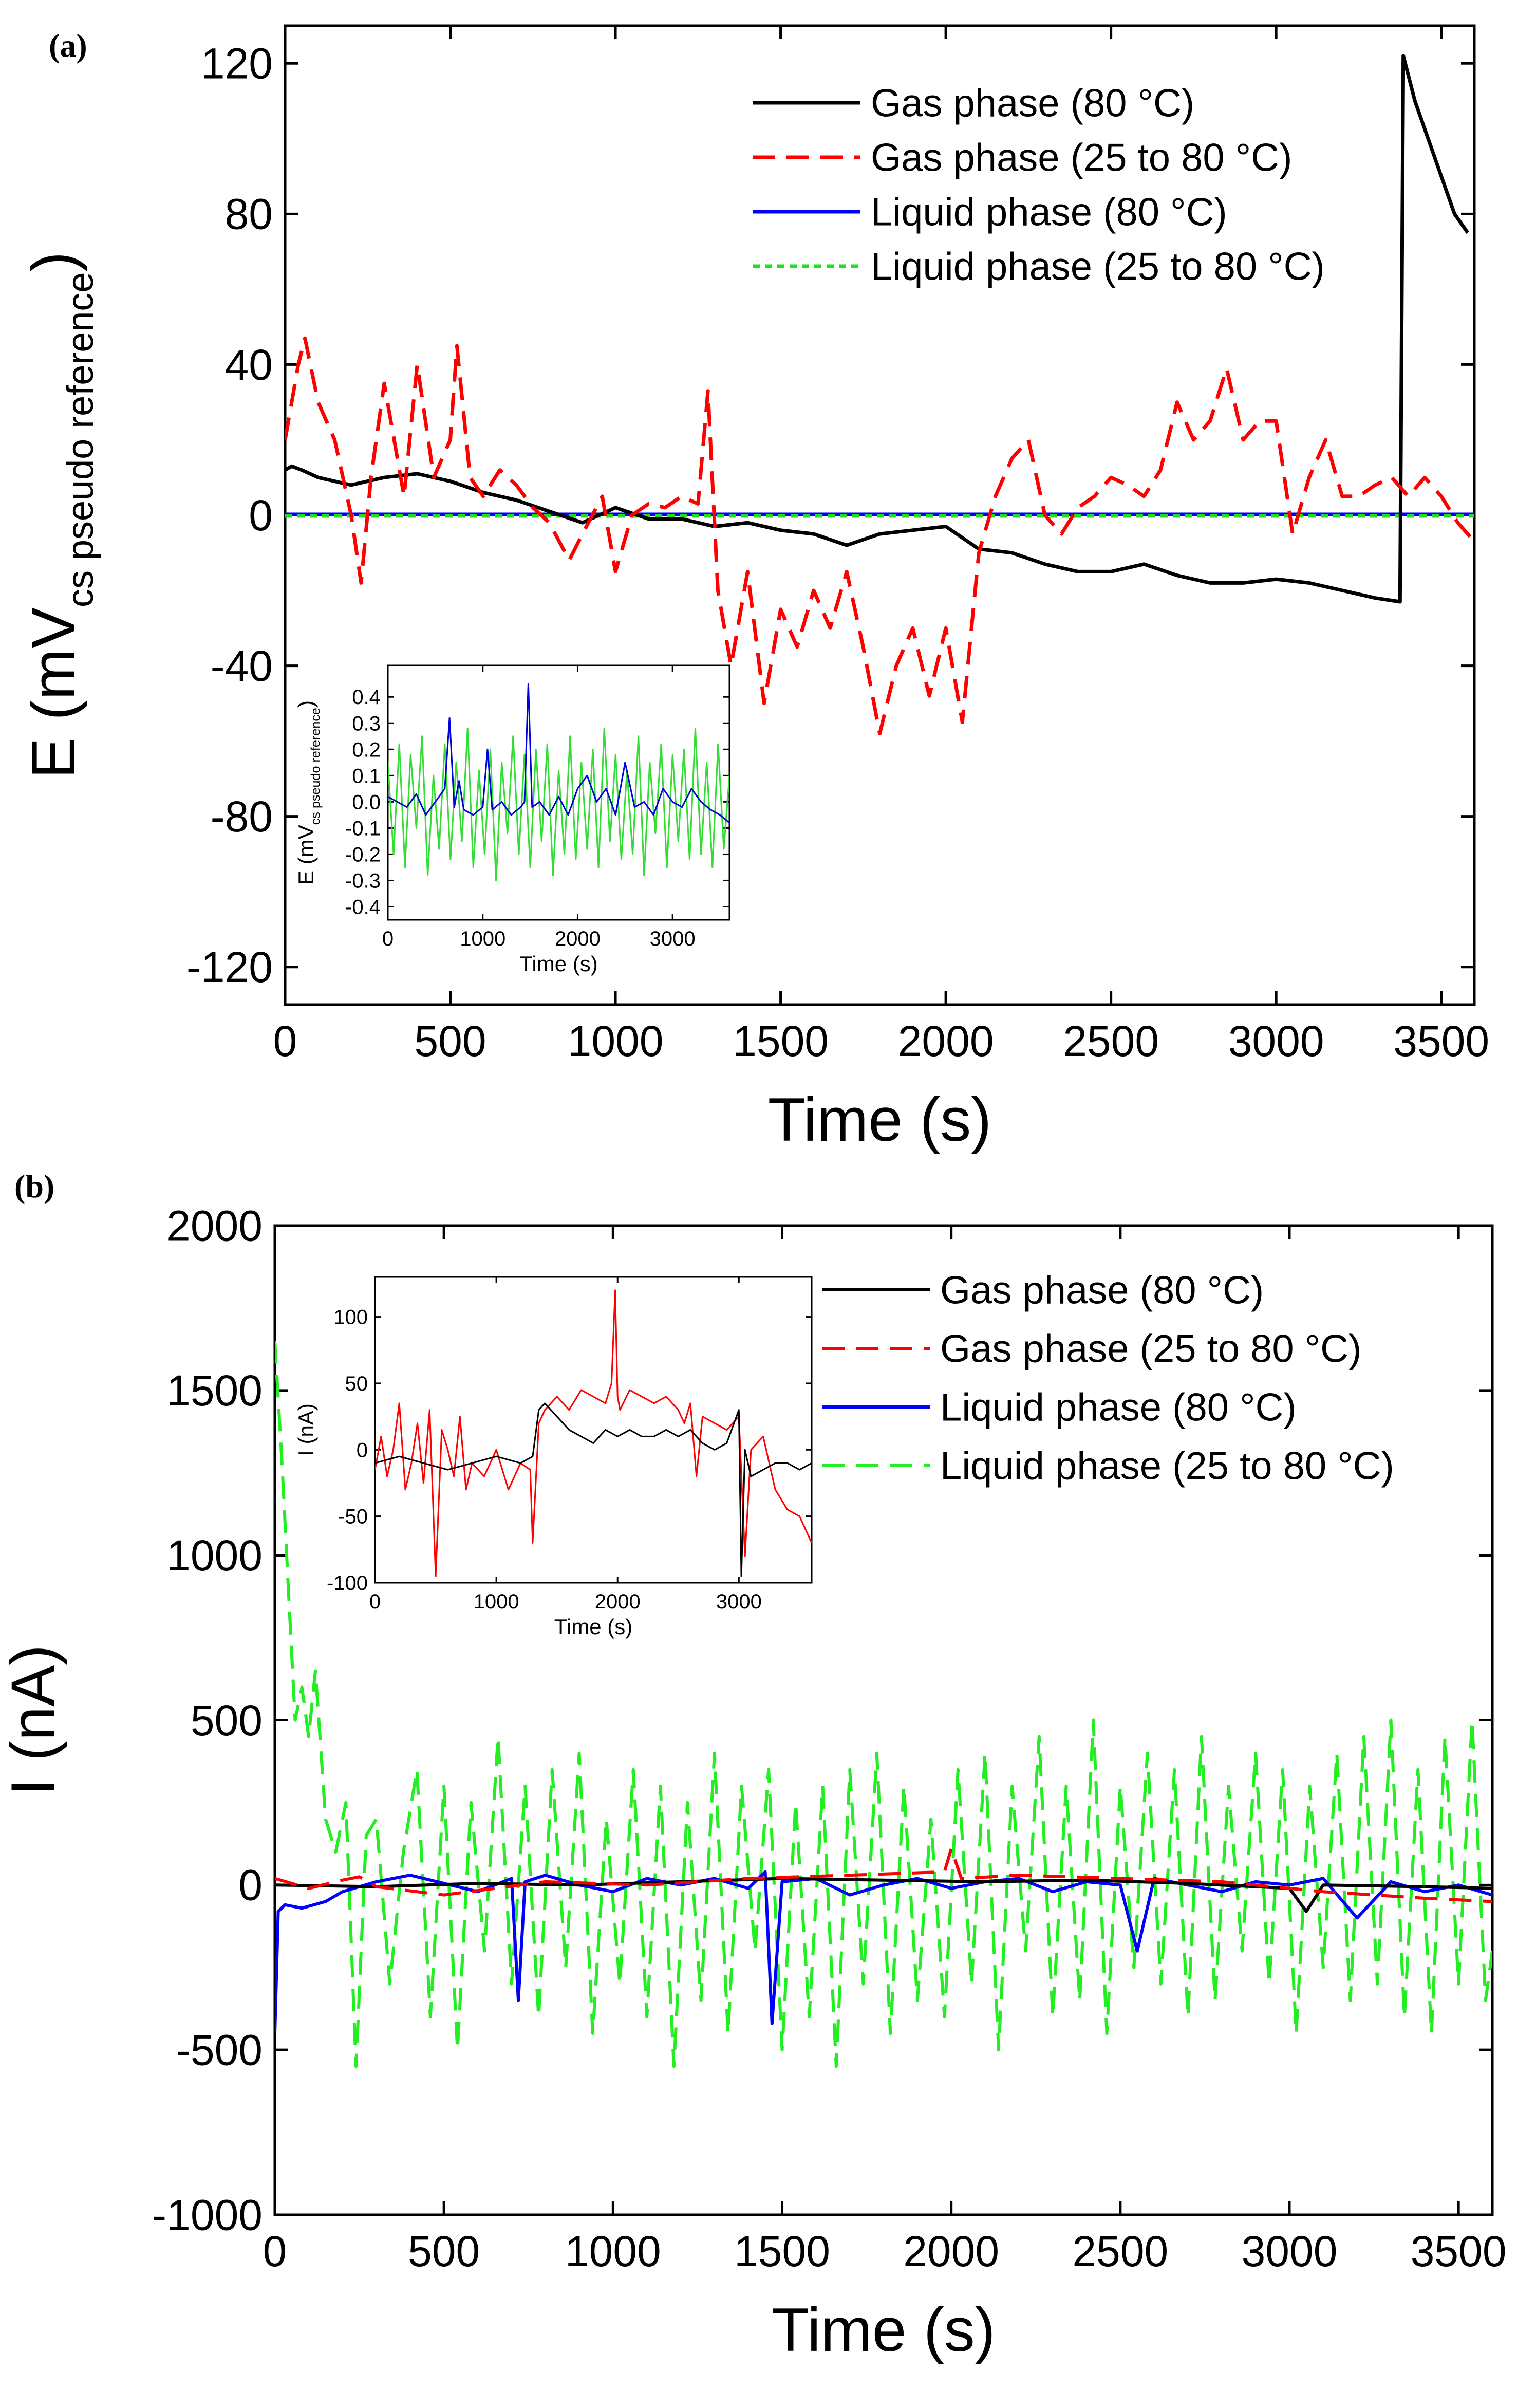 Image resolution: width=1536 pixels, height=2408 pixels. I want to click on panel-b-label: (b), so click(34, 1186).